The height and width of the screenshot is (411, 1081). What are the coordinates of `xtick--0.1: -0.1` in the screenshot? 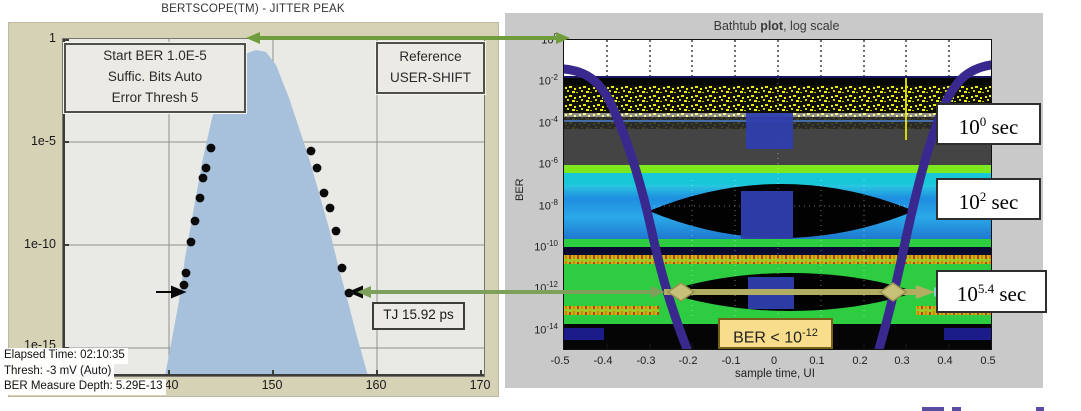 It's located at (731, 361).